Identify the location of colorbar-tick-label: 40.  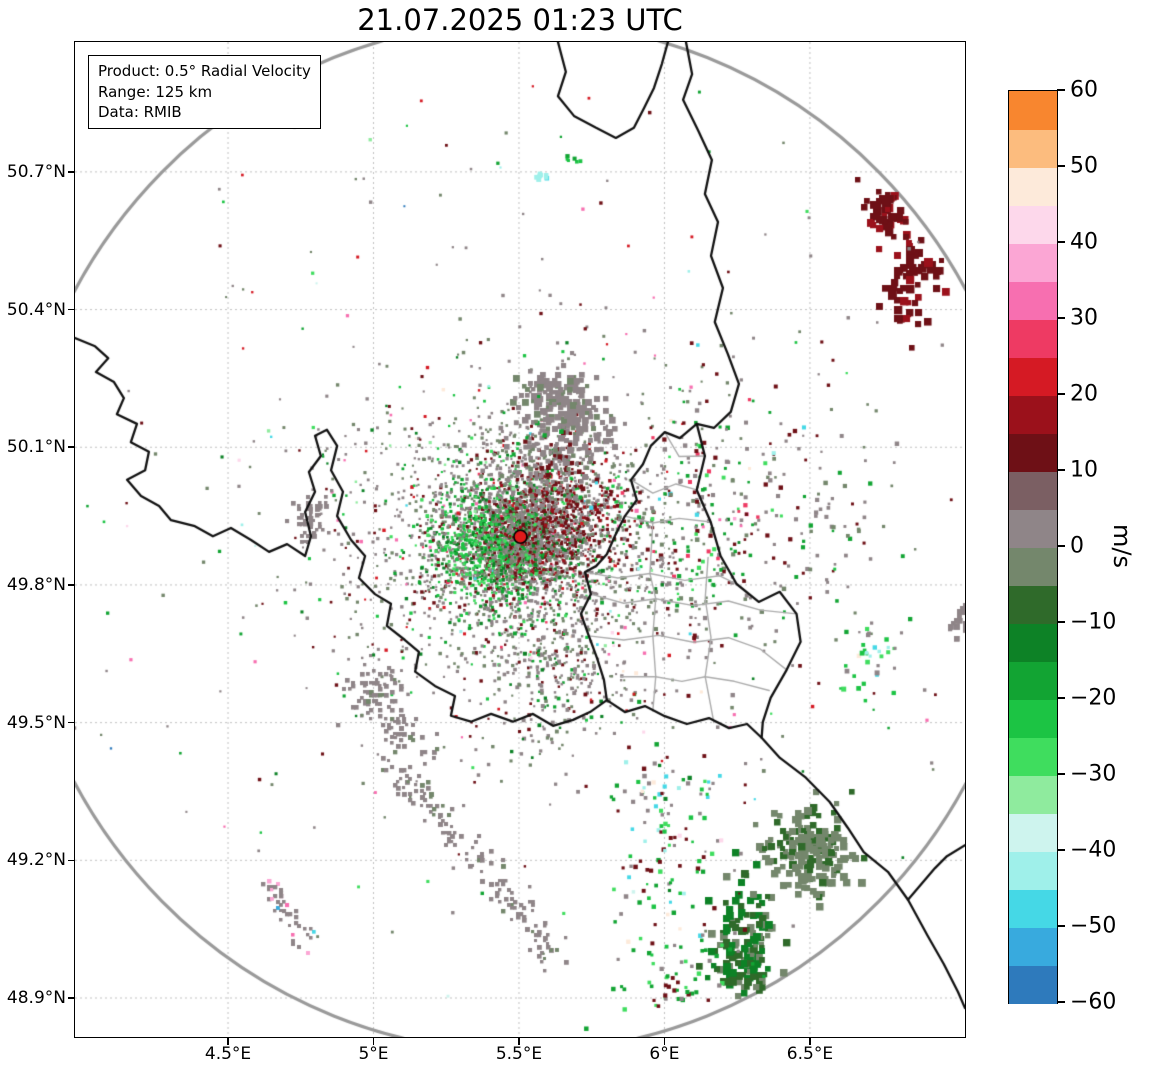
(1084, 242).